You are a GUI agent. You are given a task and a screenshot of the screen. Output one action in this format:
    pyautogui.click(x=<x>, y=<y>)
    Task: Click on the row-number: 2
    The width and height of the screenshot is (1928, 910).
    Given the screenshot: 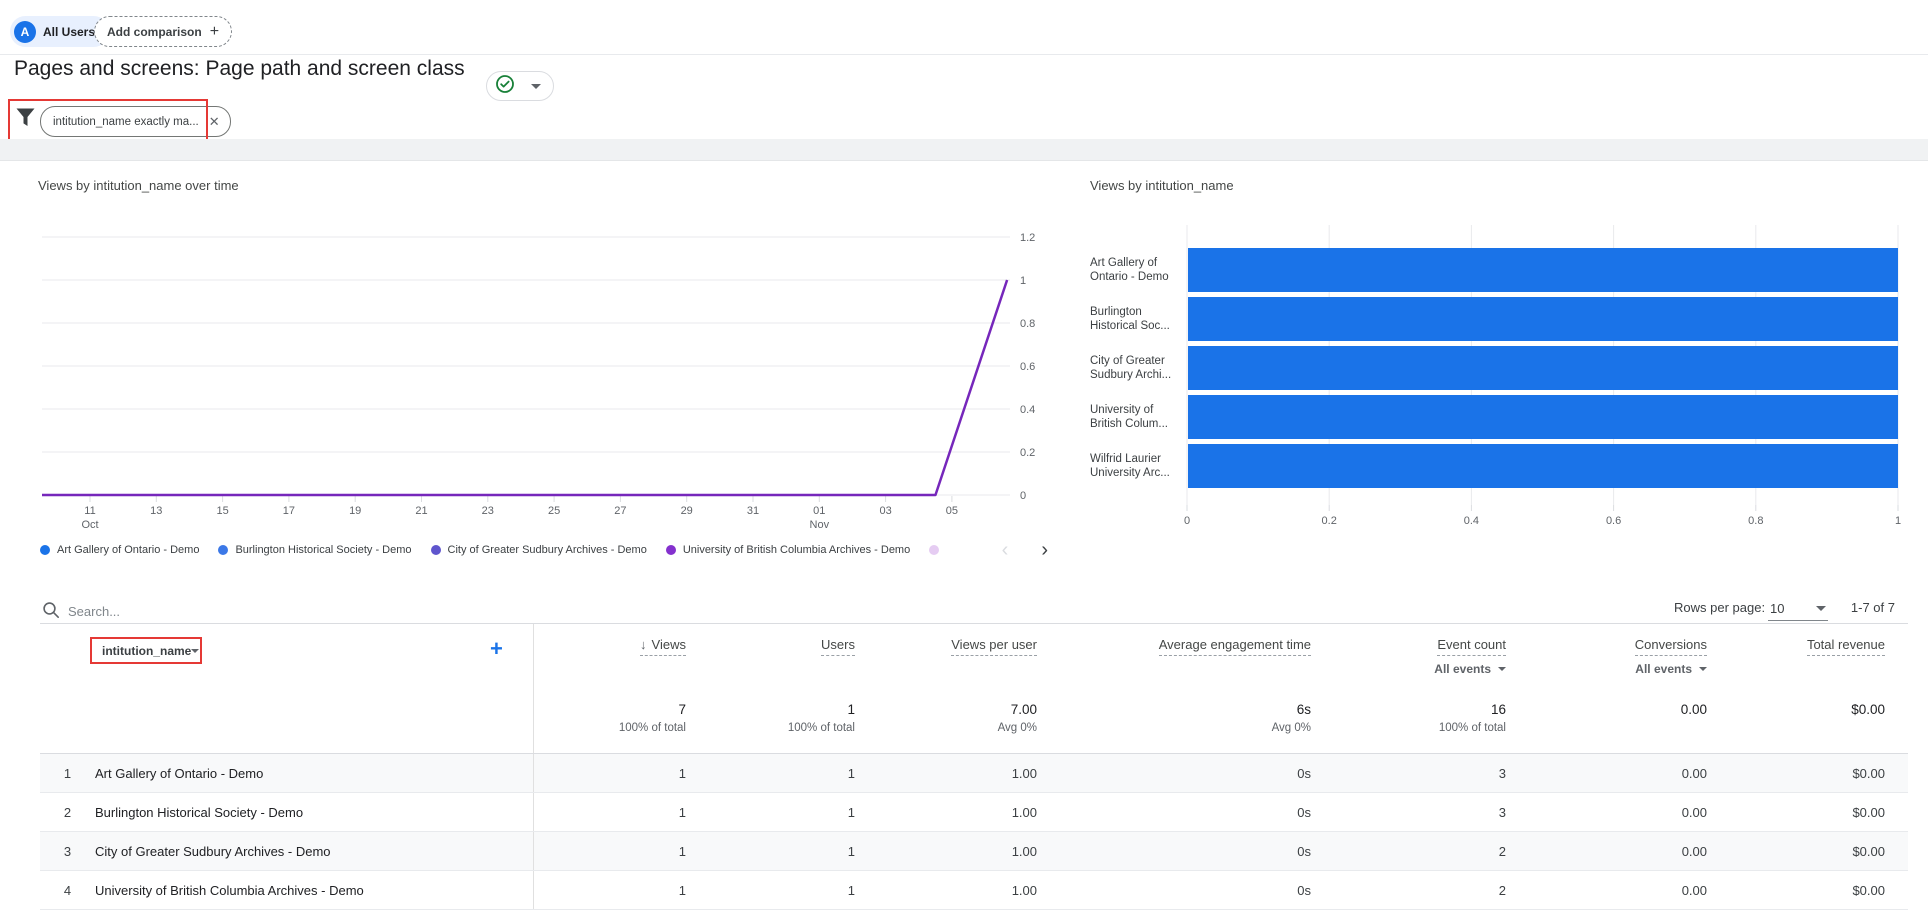 What is the action you would take?
    pyautogui.click(x=67, y=812)
    